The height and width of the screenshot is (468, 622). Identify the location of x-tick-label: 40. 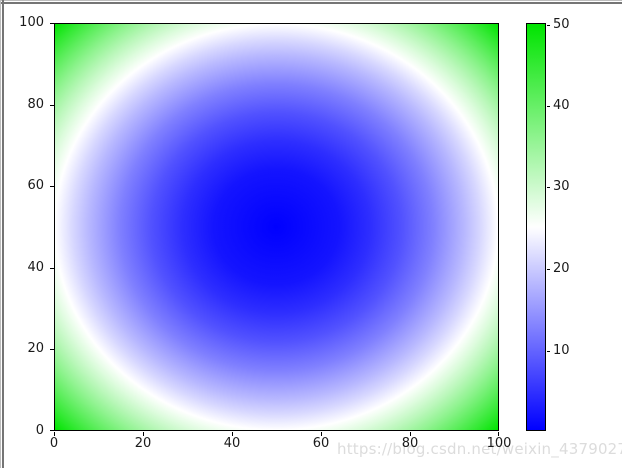
(232, 443).